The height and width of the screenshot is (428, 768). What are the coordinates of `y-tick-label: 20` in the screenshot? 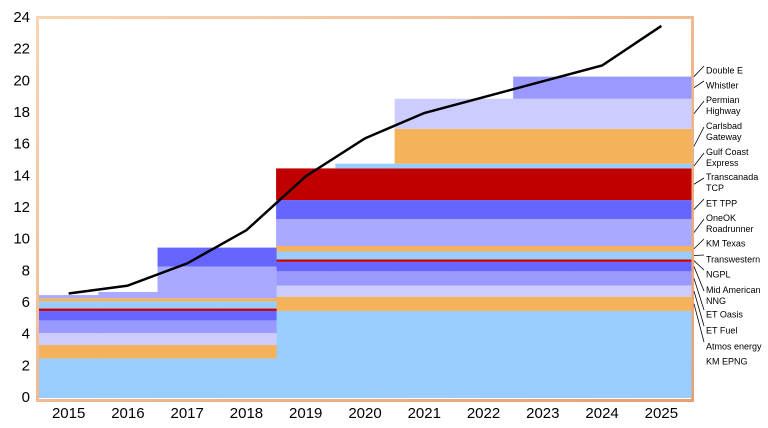 It's located at (21, 80).